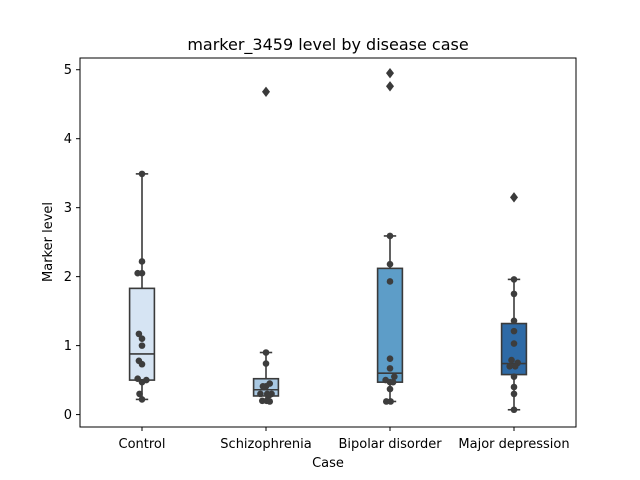 The image size is (640, 480). I want to click on box-group-major-depression, so click(514, 303).